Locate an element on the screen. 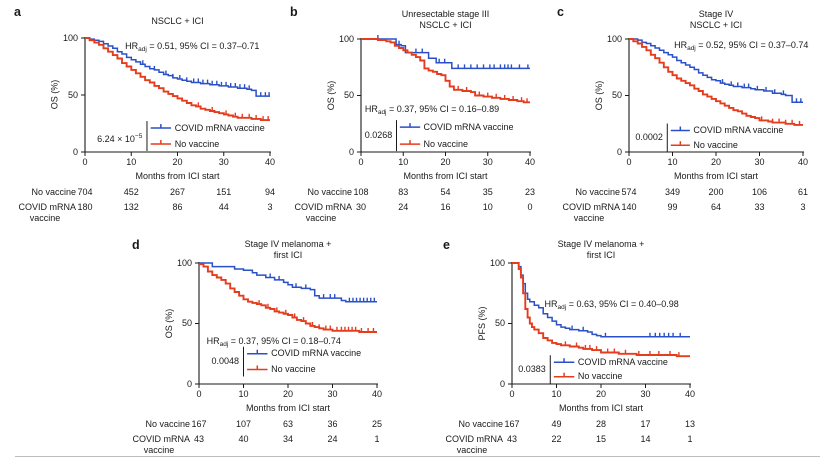 The height and width of the screenshot is (462, 820). survival-curve-vaccine is located at coordinates (716, 71).